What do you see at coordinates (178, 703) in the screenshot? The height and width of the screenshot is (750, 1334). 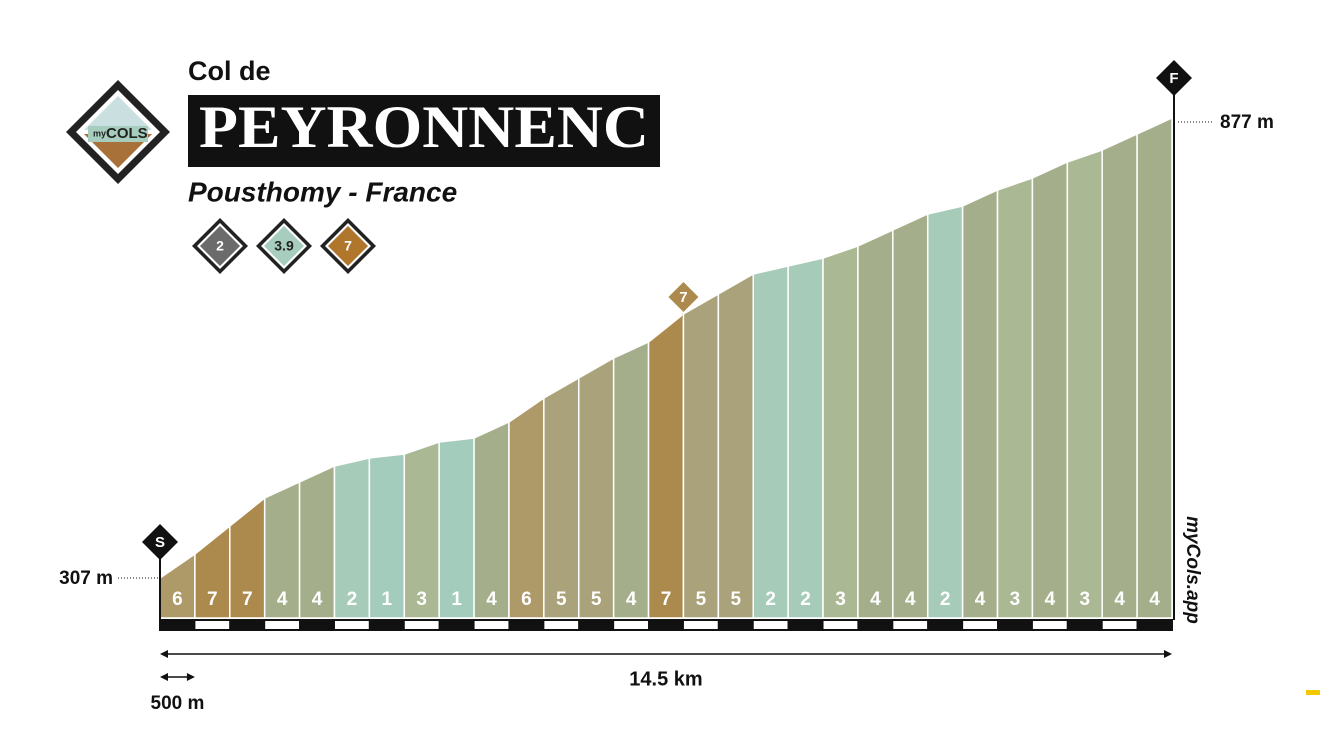 I see `segment-length-label: 500 m` at bounding box center [178, 703].